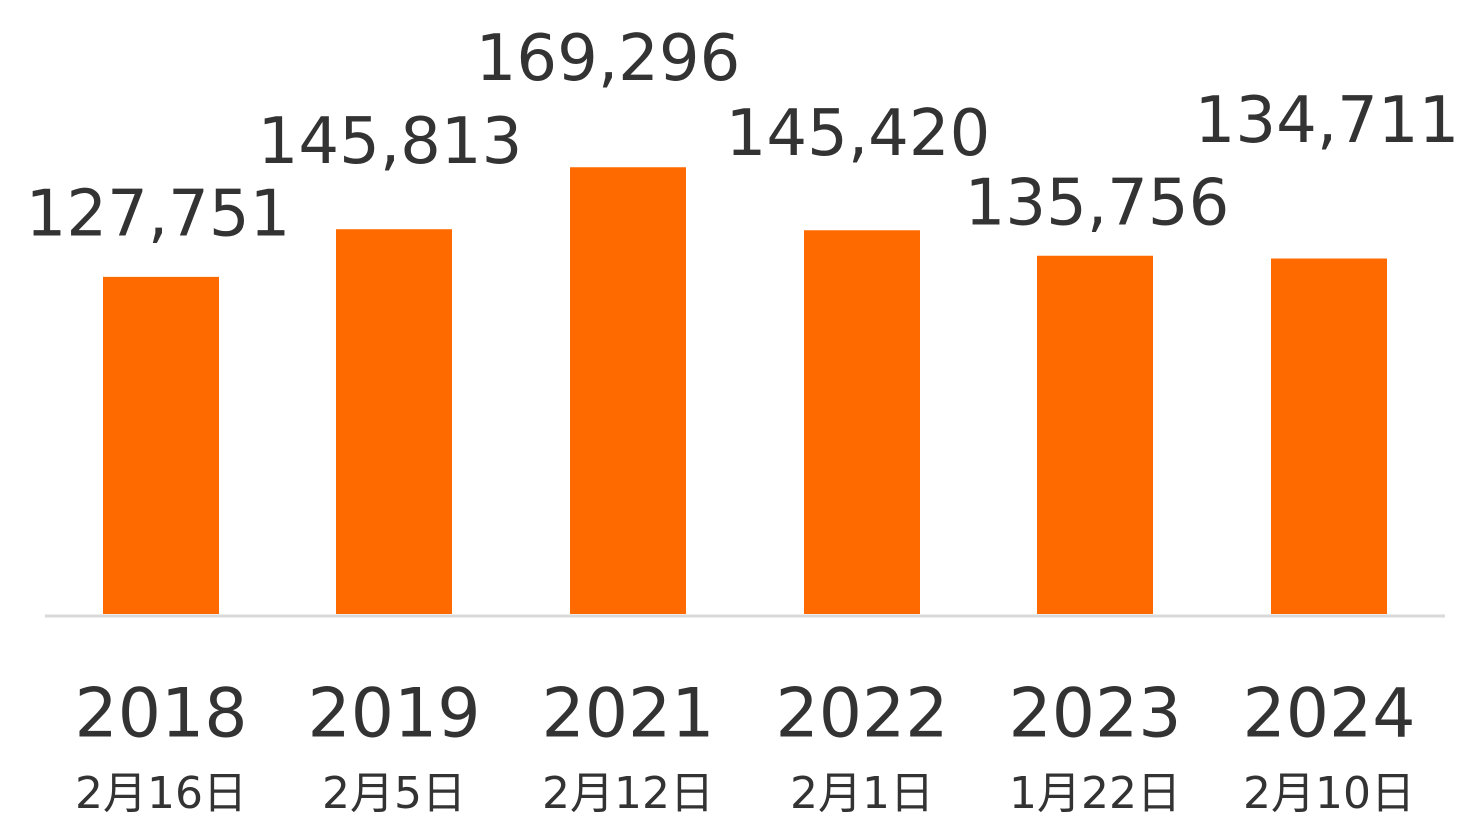  I want to click on x-tick-sublabel: 2月1日, so click(862, 793).